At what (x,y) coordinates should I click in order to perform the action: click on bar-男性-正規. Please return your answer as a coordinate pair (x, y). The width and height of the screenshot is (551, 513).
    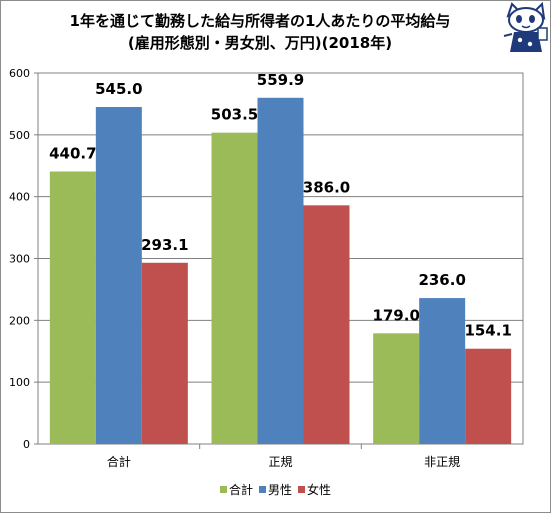
    Looking at the image, I should click on (280, 270).